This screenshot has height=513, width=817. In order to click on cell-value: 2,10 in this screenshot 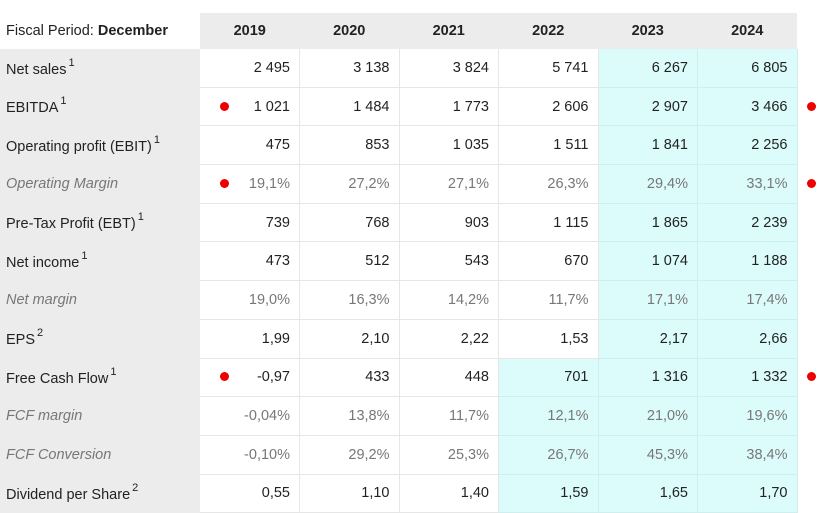, I will do `click(375, 338)`.